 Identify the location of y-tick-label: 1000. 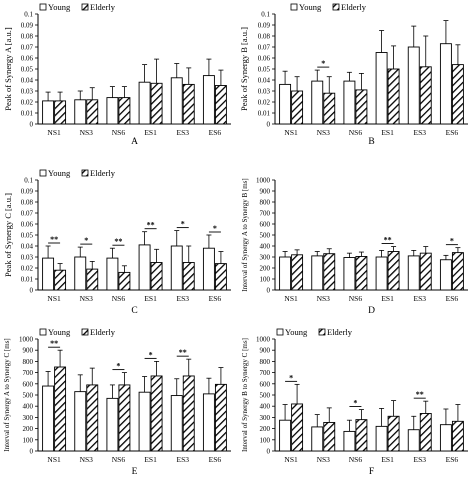
(263, 181).